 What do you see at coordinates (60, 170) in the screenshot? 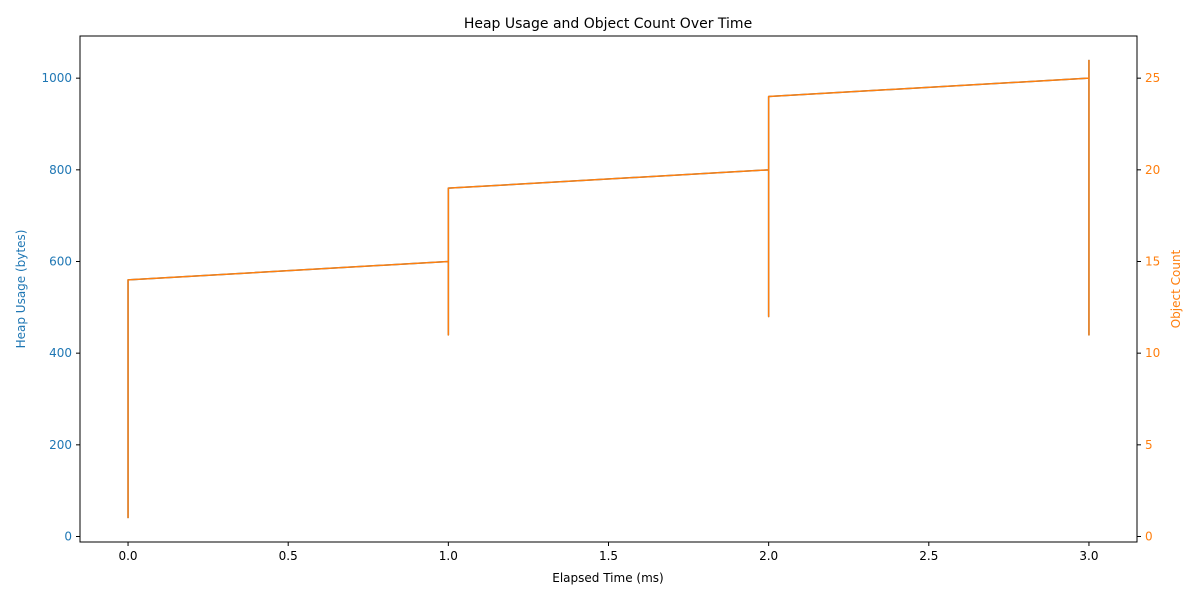
I see `left-y-tick-label: 800` at bounding box center [60, 170].